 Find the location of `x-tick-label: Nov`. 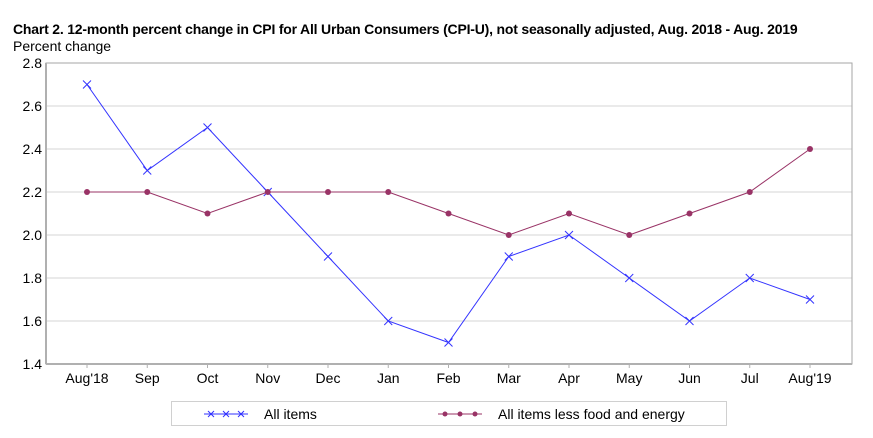

x-tick-label: Nov is located at coordinates (267, 378).